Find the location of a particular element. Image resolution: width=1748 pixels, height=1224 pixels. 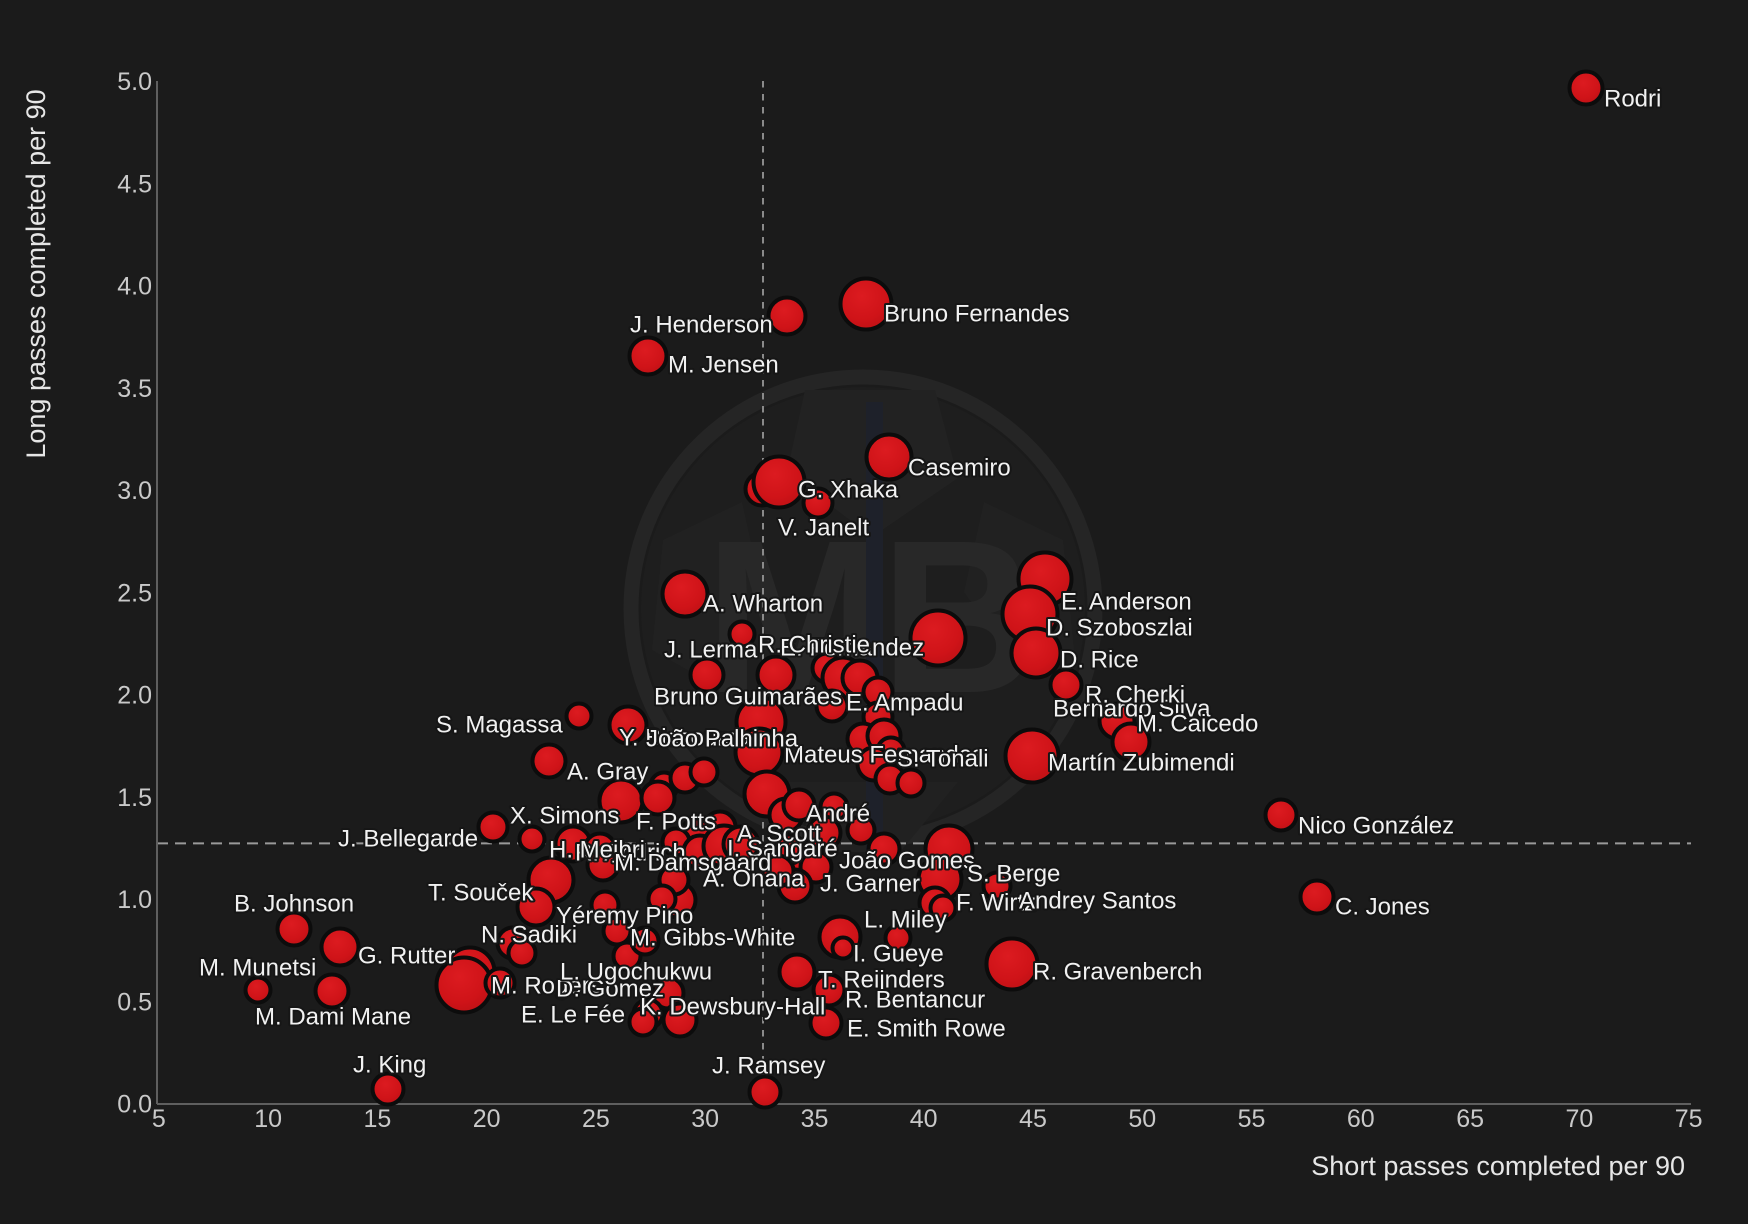

svg-text: J. Lerma is located at coordinates (711, 650).